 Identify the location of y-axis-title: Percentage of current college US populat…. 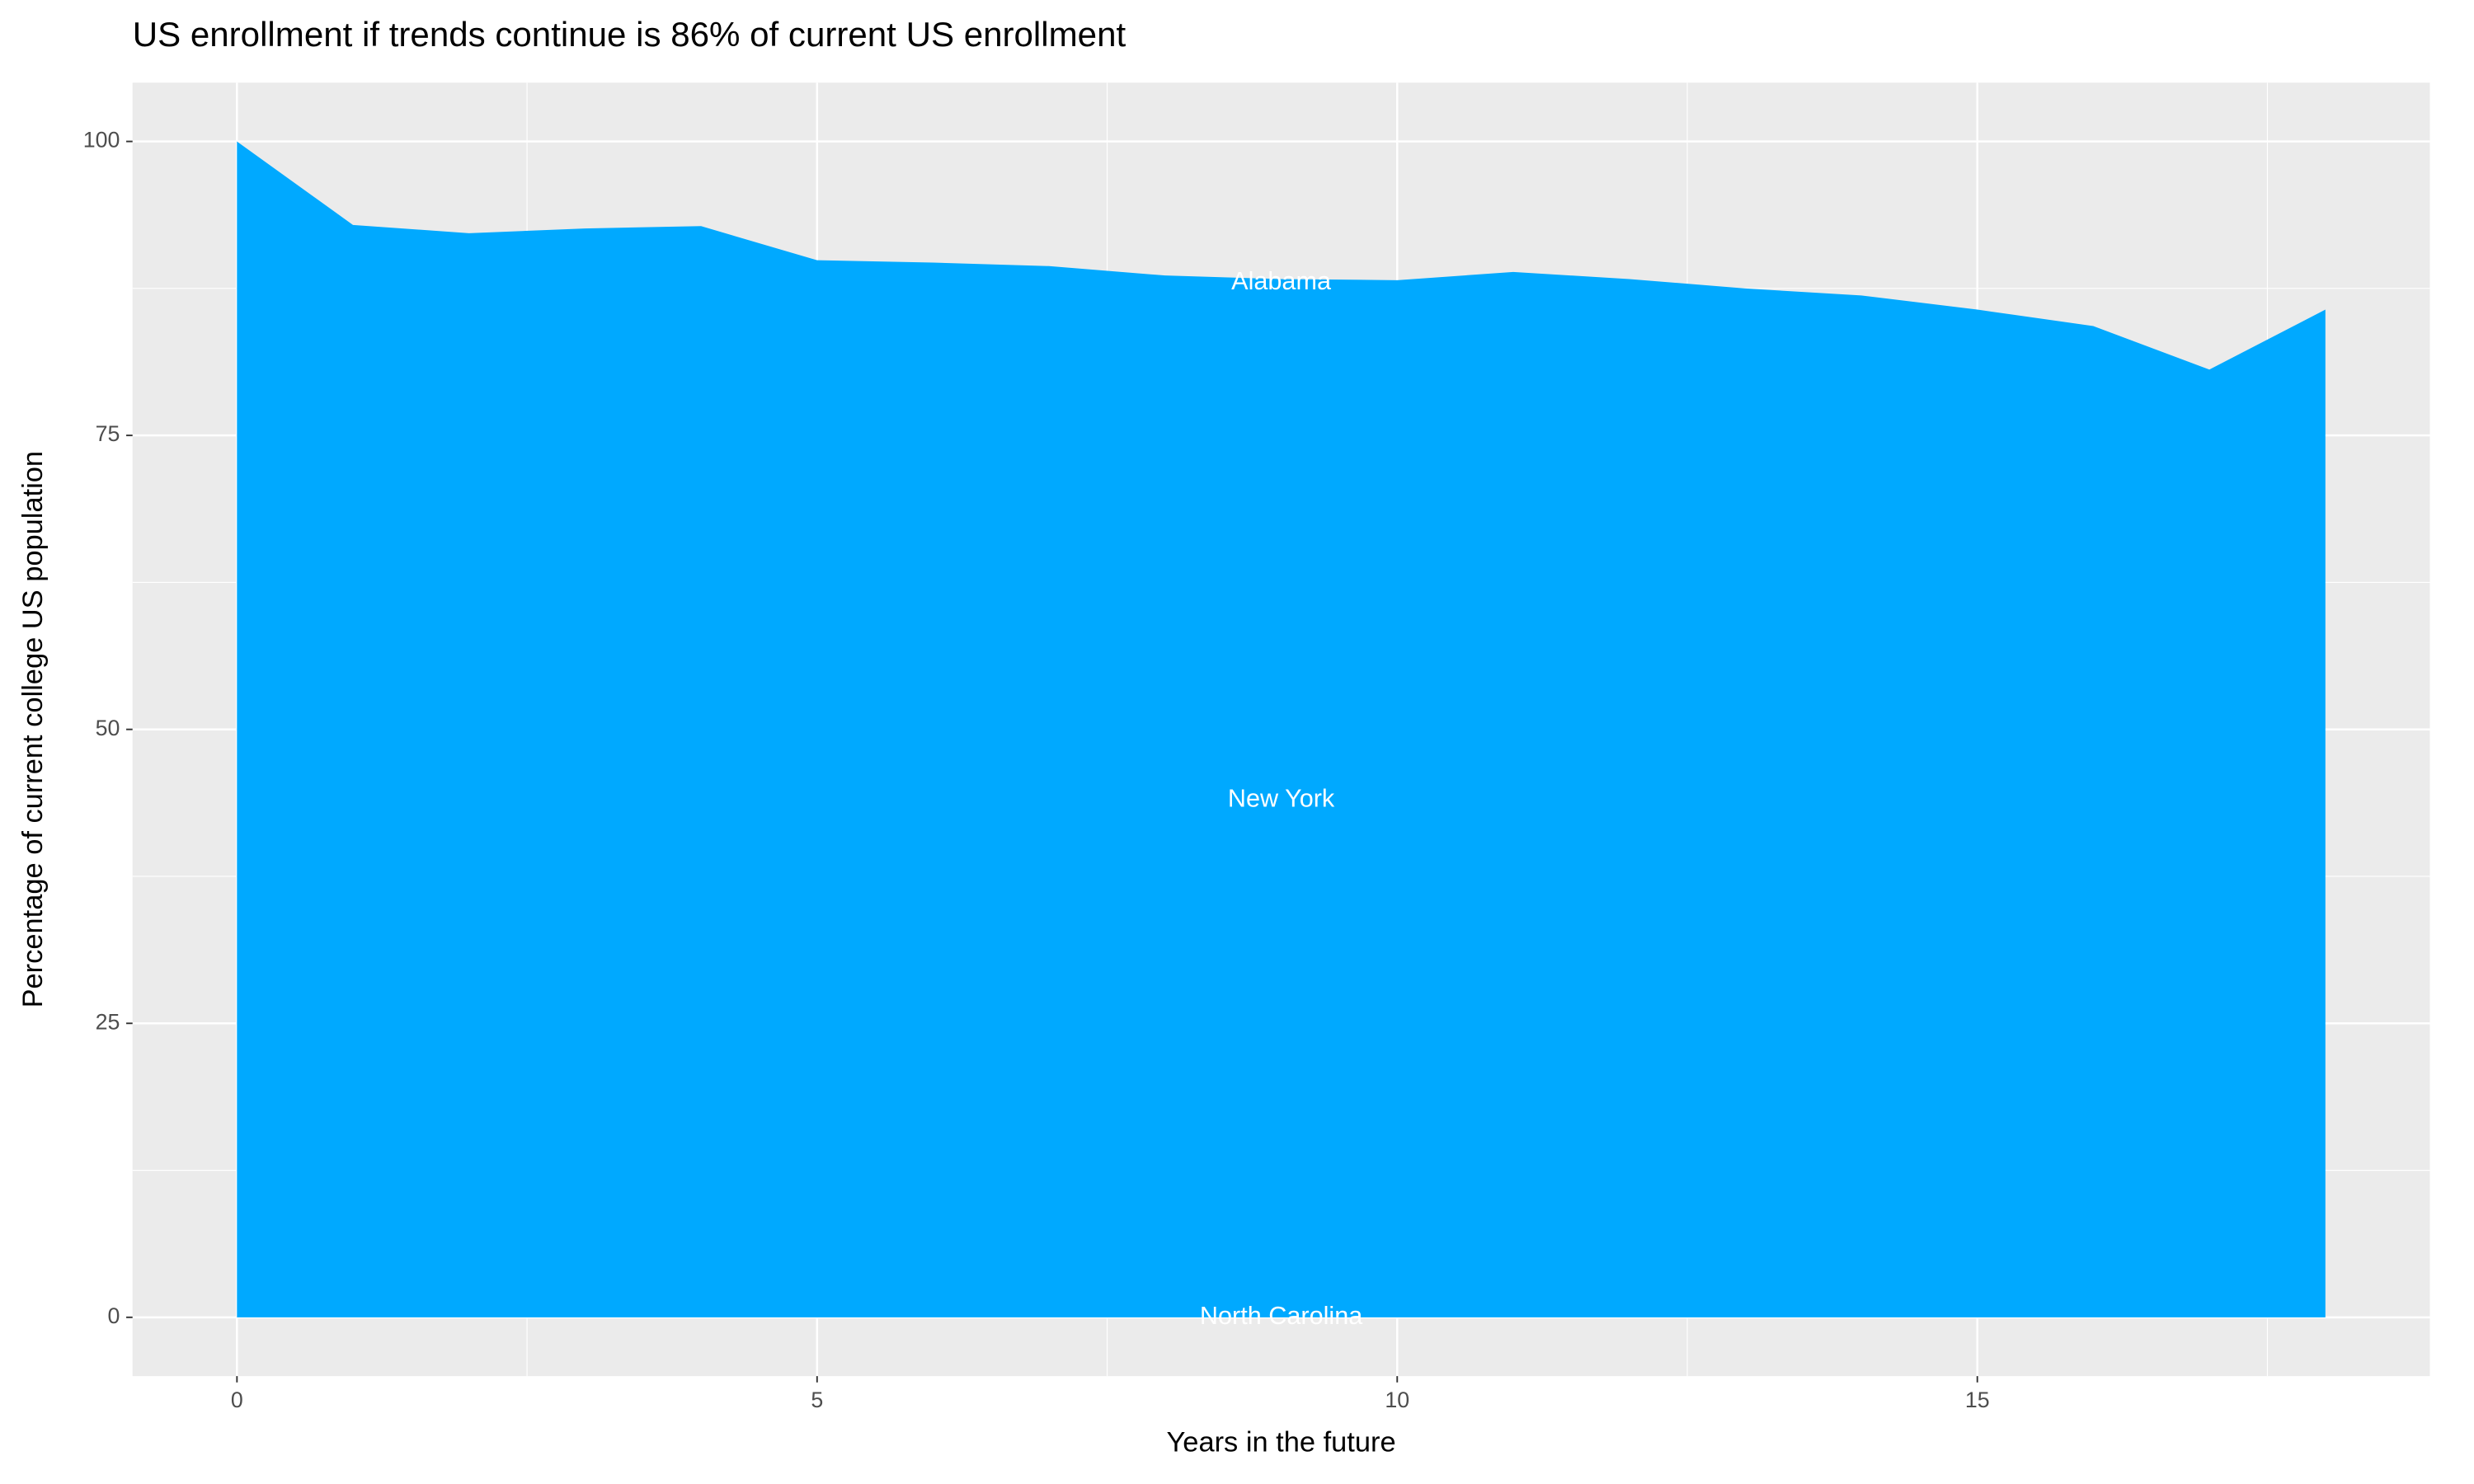
(33, 729).